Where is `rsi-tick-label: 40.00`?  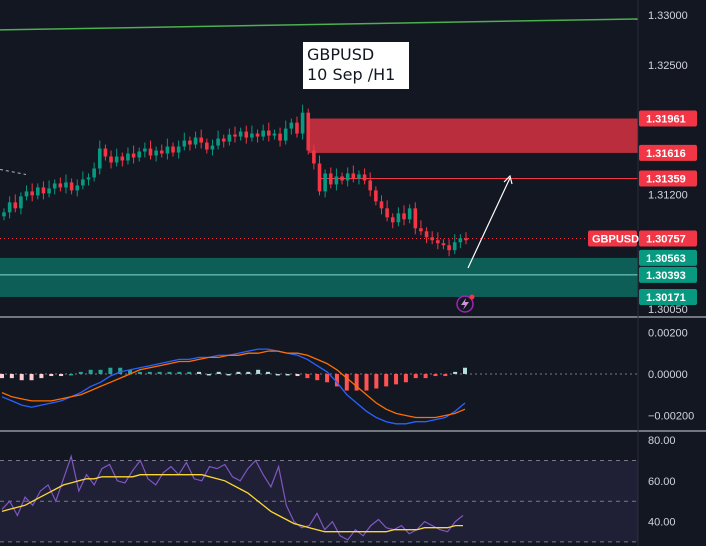 rsi-tick-label: 40.00 is located at coordinates (662, 523).